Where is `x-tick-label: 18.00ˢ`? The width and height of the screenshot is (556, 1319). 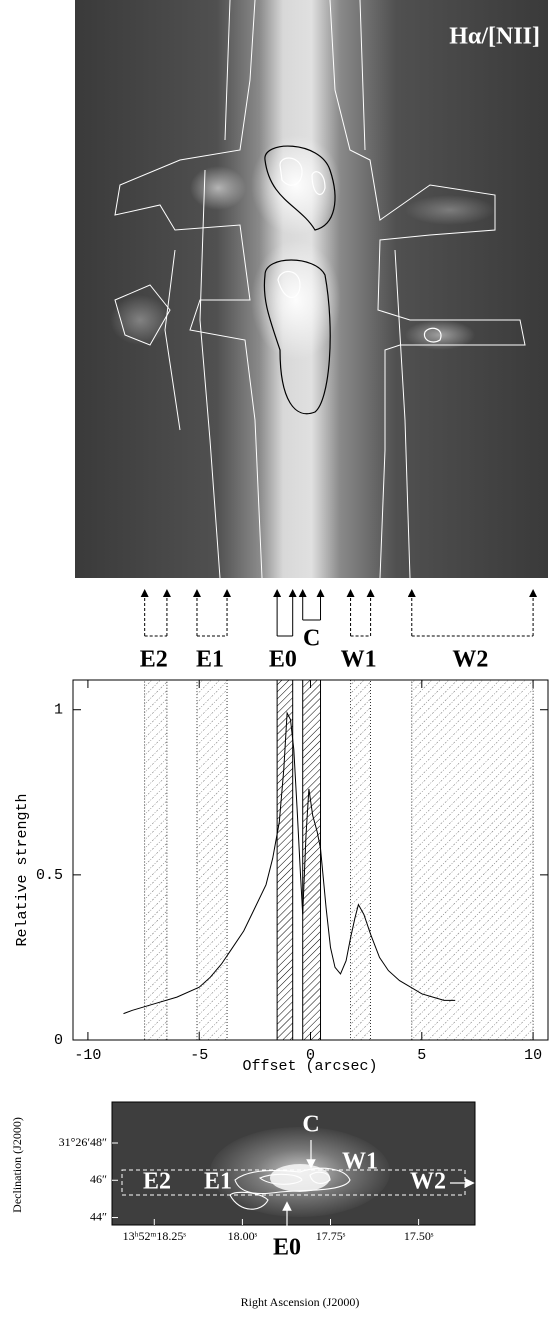 x-tick-label: 18.00ˢ is located at coordinates (243, 1236).